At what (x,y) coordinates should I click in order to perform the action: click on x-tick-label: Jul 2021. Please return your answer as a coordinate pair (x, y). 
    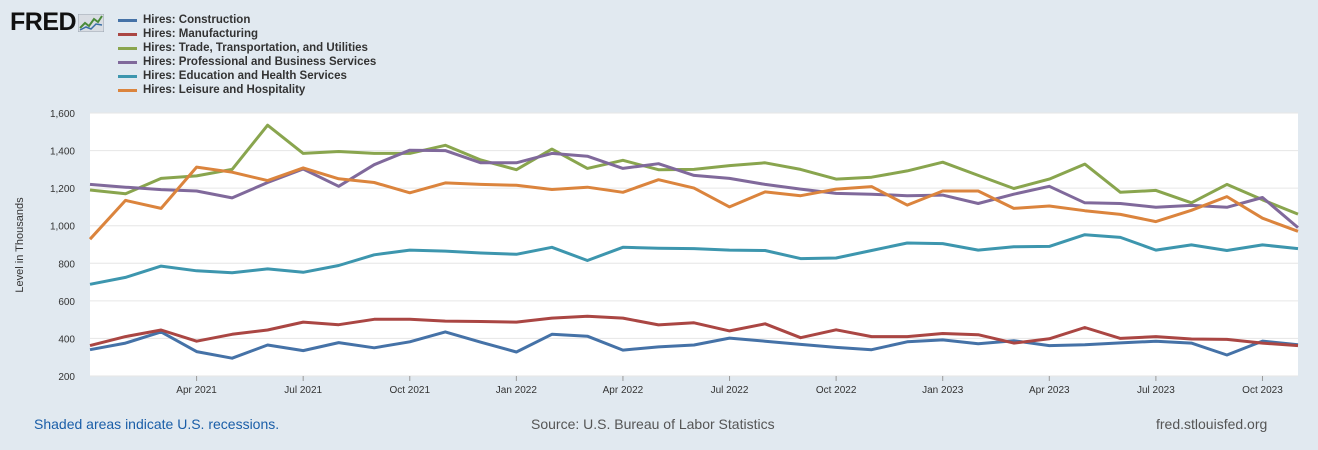
    Looking at the image, I should click on (303, 390).